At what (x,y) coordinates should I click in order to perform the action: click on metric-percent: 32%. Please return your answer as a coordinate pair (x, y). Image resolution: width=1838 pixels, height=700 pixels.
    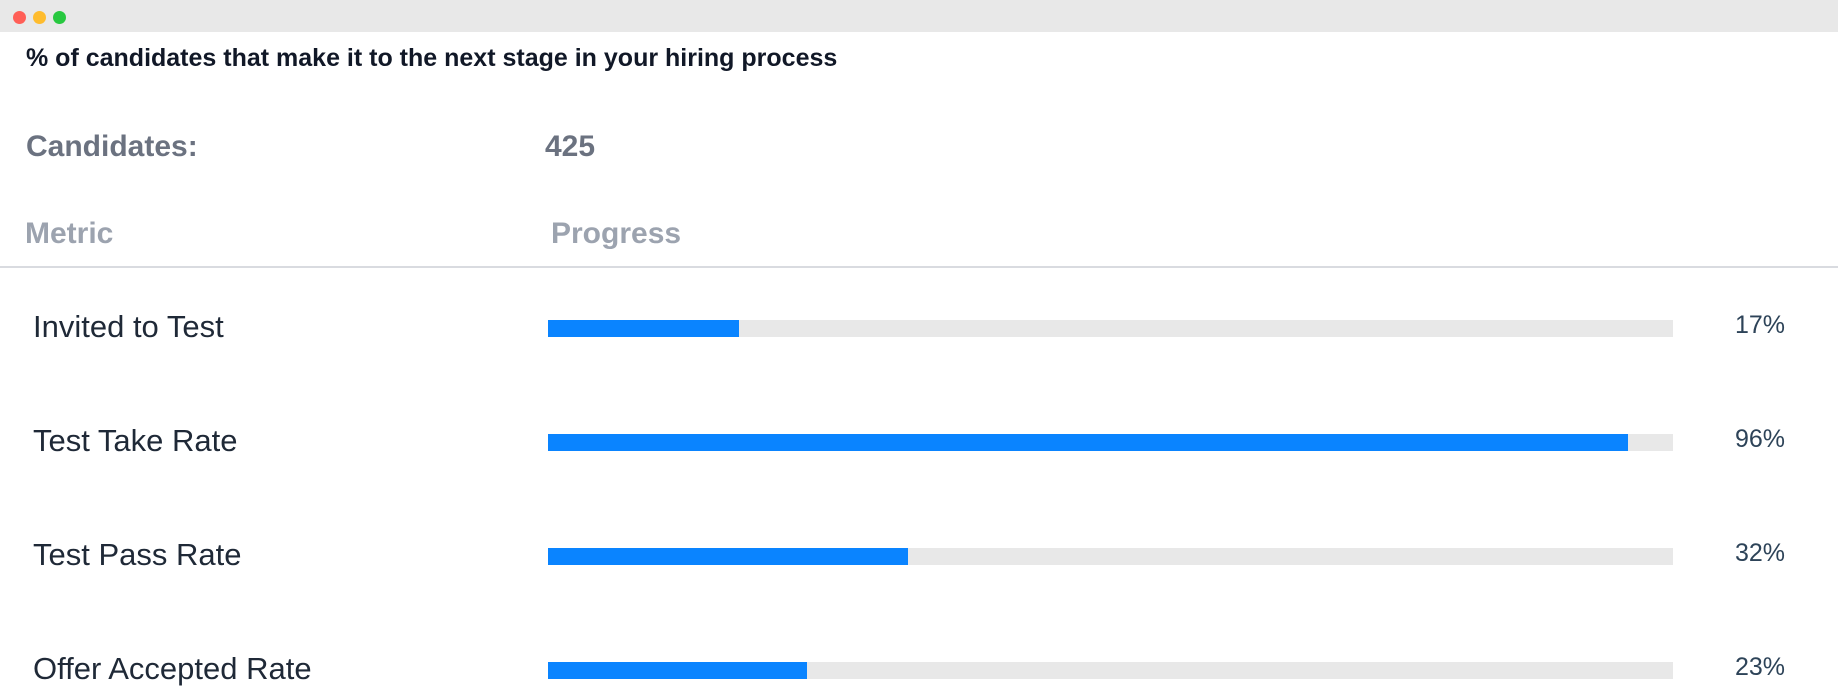
    Looking at the image, I should click on (1760, 553).